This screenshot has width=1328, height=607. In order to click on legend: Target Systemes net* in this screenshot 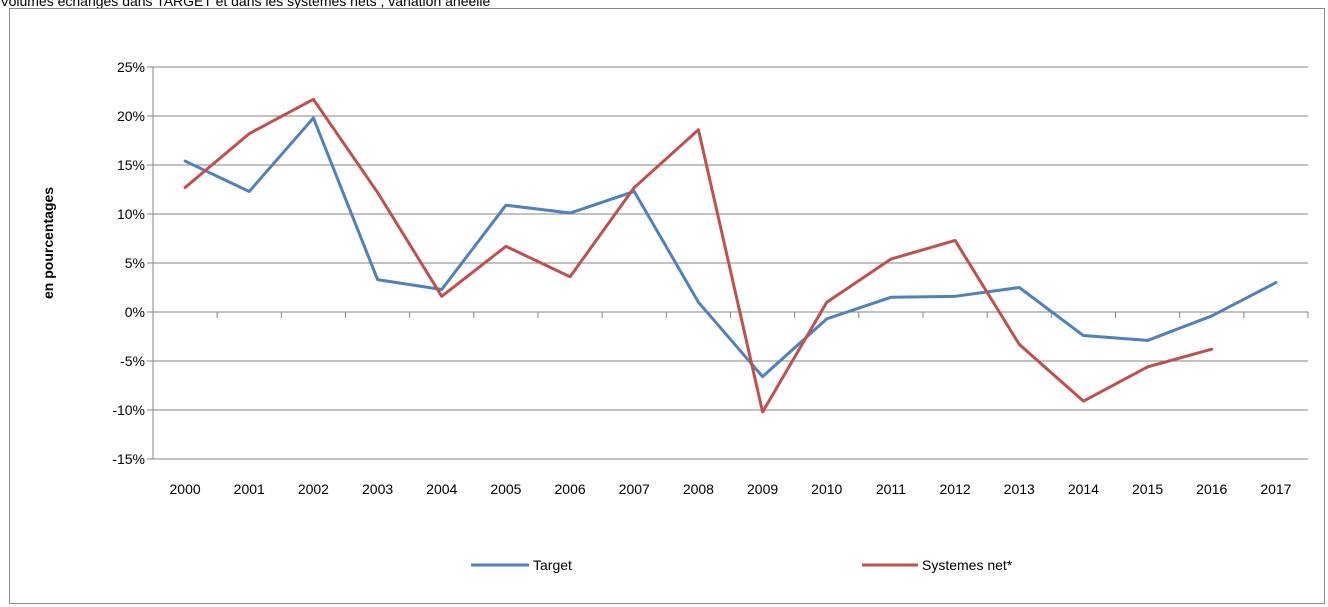, I will do `click(742, 565)`.